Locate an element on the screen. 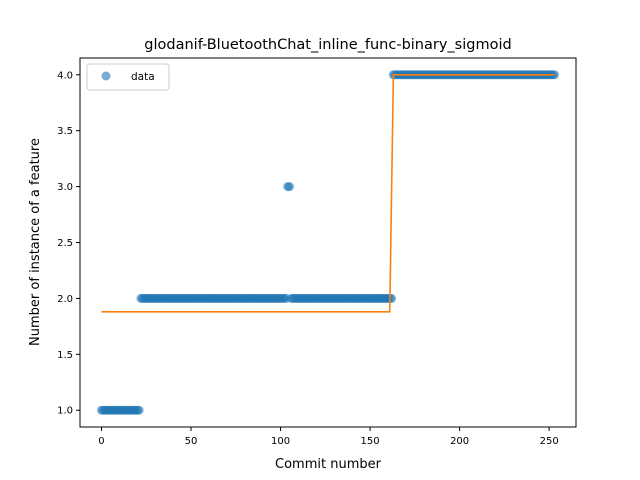 The width and height of the screenshot is (640, 480). legend-label-data: data is located at coordinates (143, 77).